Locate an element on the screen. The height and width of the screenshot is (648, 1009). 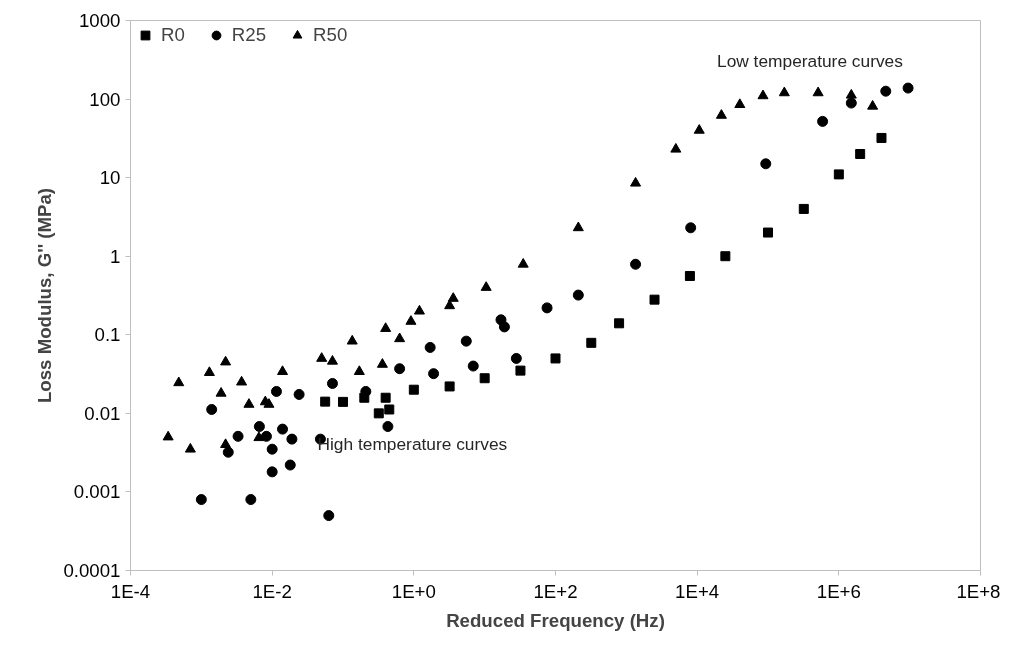
x-tick-label: 1E+4 is located at coordinates (697, 591).